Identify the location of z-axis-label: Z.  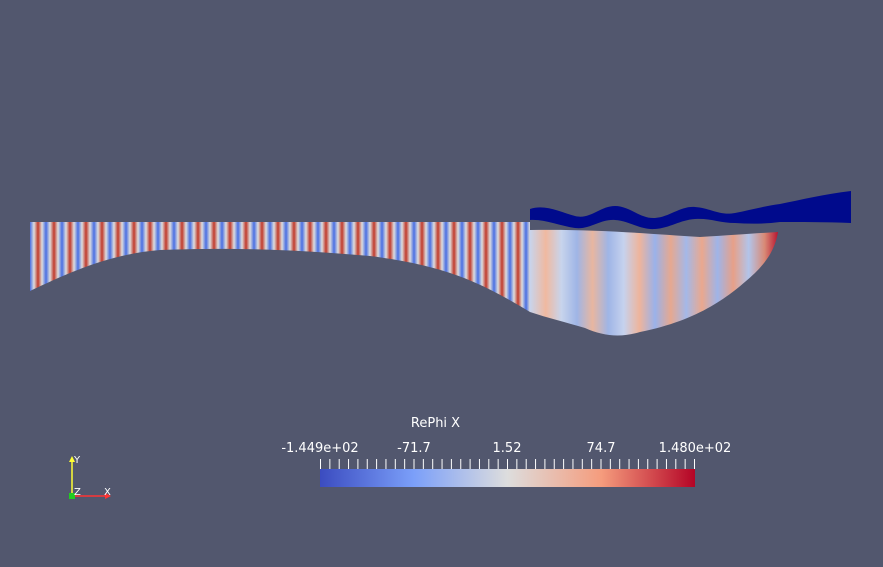
(77, 492).